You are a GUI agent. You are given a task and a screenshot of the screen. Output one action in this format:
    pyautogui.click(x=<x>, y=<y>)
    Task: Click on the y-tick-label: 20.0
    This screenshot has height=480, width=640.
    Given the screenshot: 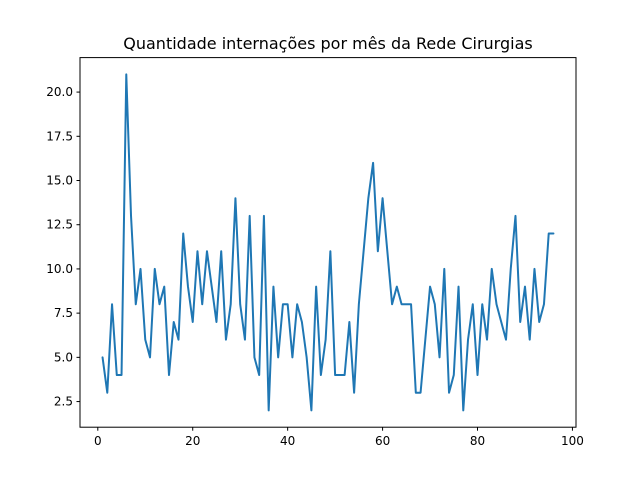 What is the action you would take?
    pyautogui.click(x=59, y=92)
    